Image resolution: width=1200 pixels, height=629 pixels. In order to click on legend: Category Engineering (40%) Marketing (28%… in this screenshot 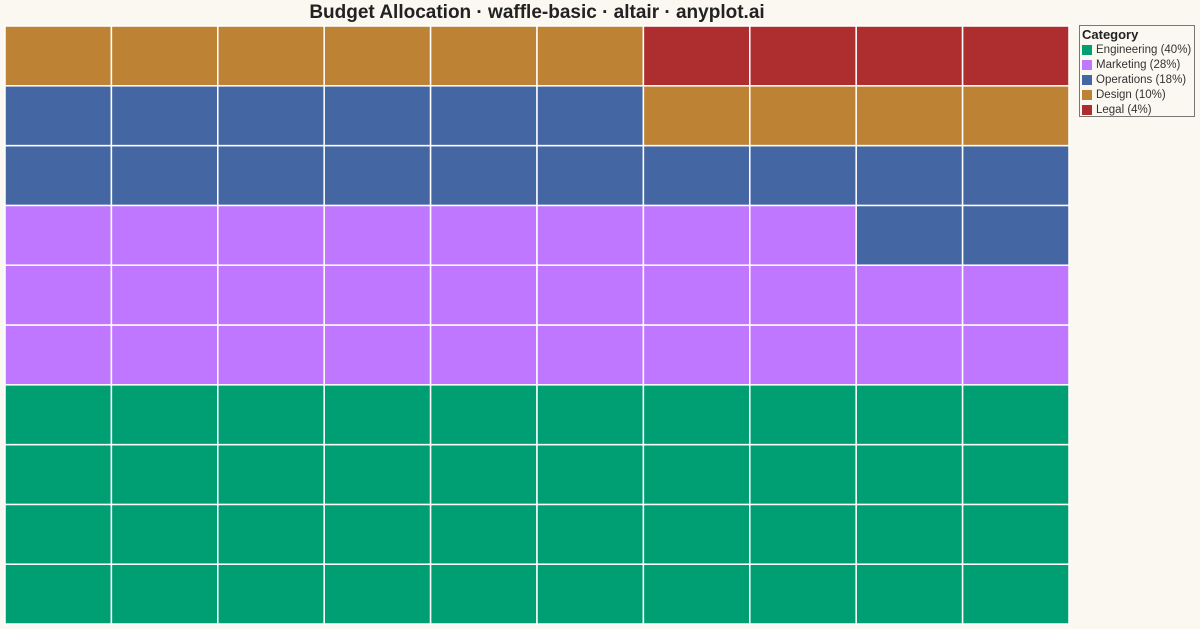, I will do `click(1137, 71)`.